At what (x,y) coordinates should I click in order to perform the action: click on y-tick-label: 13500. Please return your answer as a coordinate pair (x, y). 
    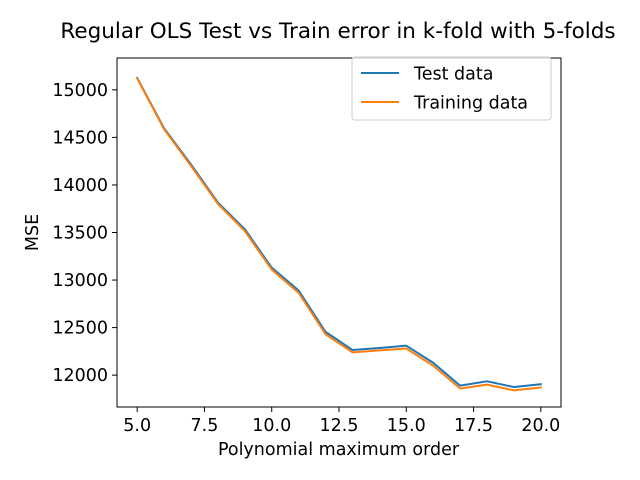
    Looking at the image, I should click on (80, 234).